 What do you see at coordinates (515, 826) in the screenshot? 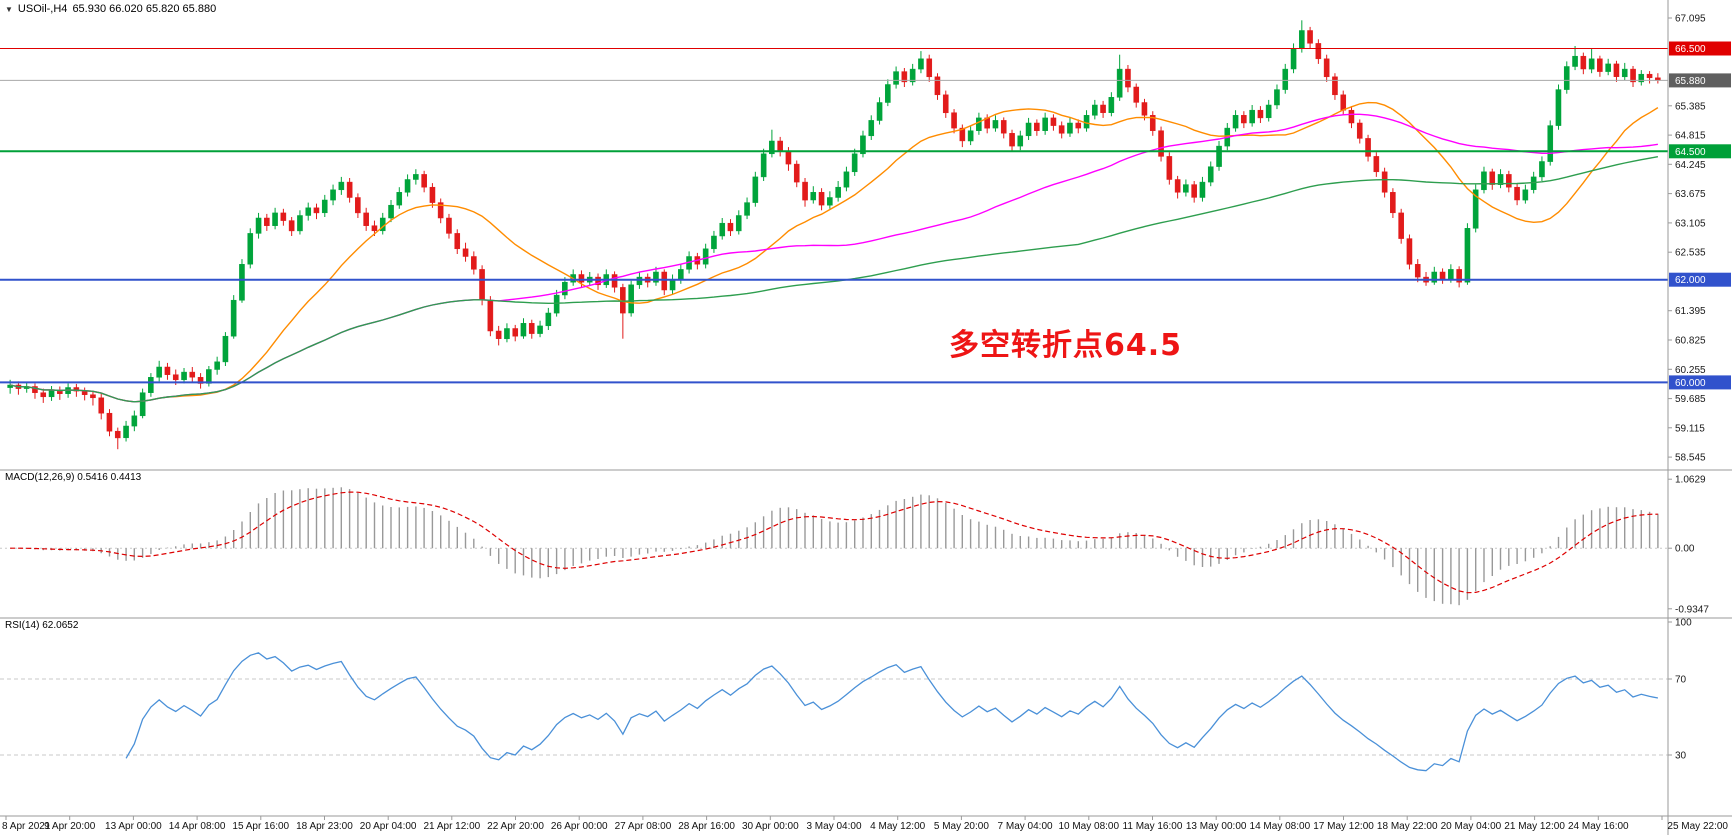
I see `svg-text: 22 Apr 20:00` at bounding box center [515, 826].